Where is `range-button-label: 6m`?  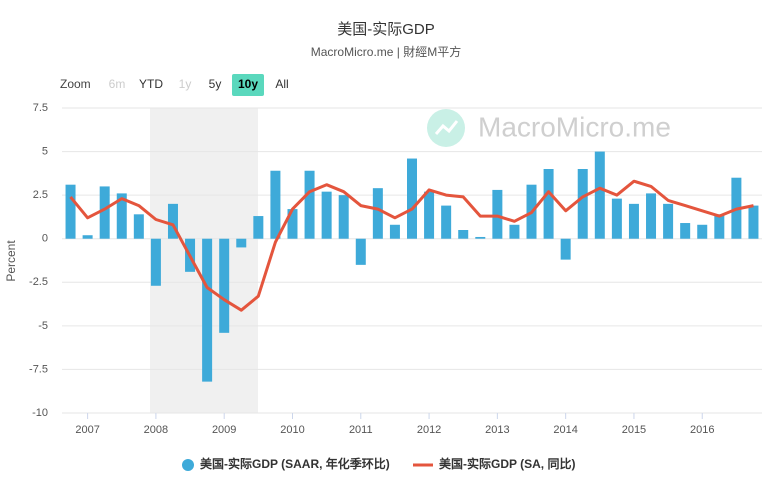
range-button-label: 6m is located at coordinates (117, 84).